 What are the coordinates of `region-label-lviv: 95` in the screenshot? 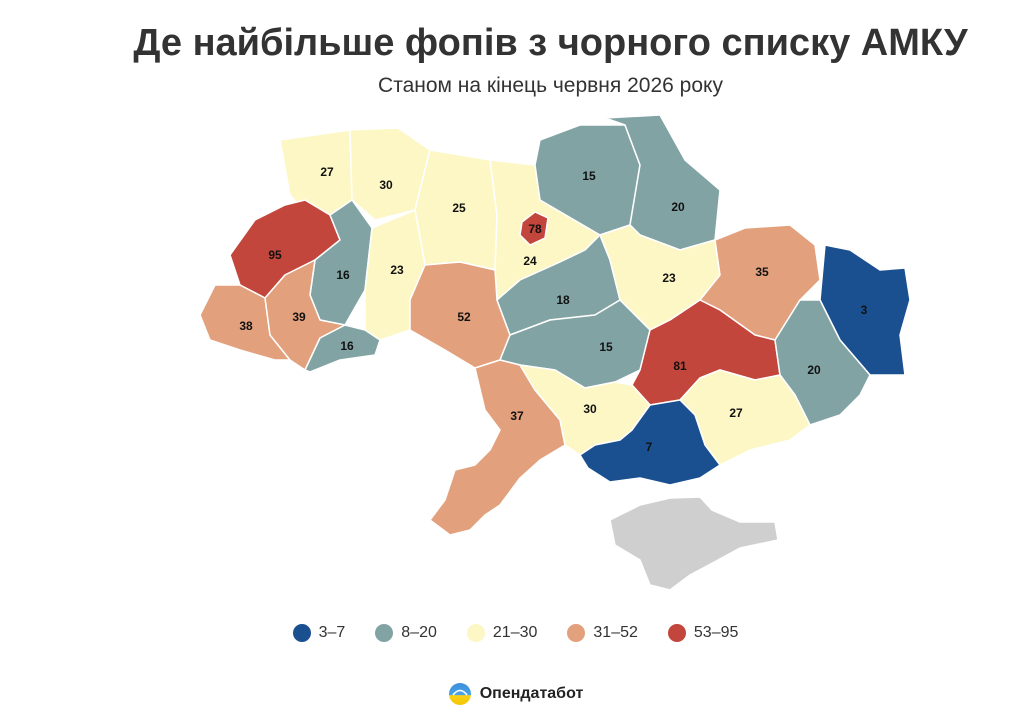 It's located at (275, 255).